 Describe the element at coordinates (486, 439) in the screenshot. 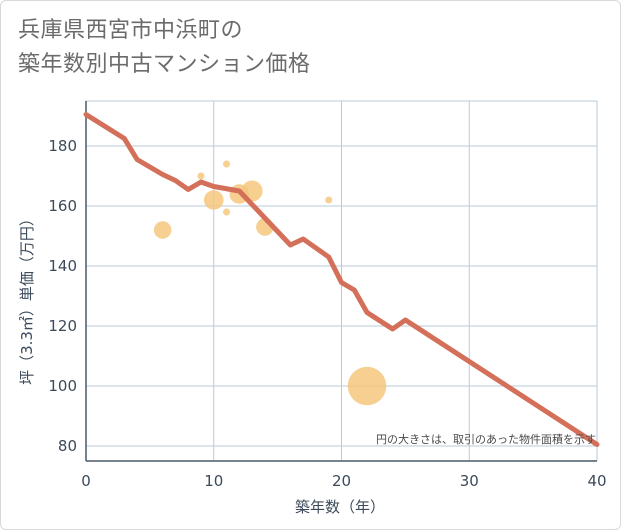

I see `size-legend-note: 円の大きさは、取引のあった物件面積を示す` at that location.